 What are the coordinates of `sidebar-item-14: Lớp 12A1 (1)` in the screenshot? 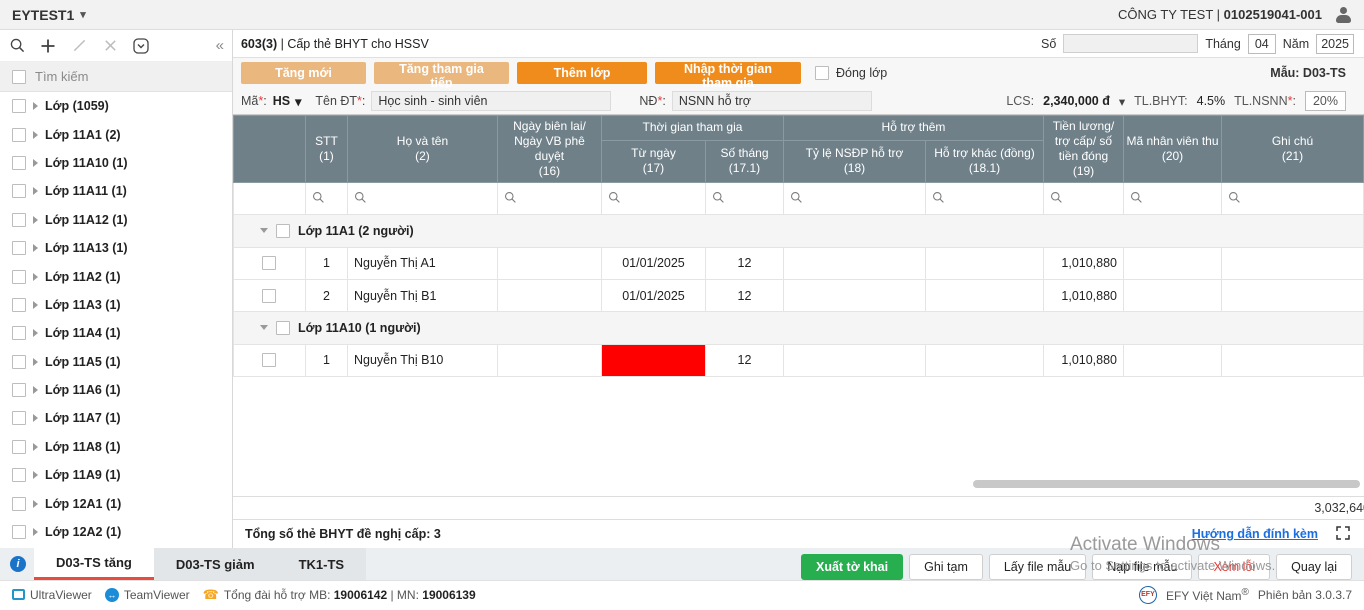 It's located at (116, 503).